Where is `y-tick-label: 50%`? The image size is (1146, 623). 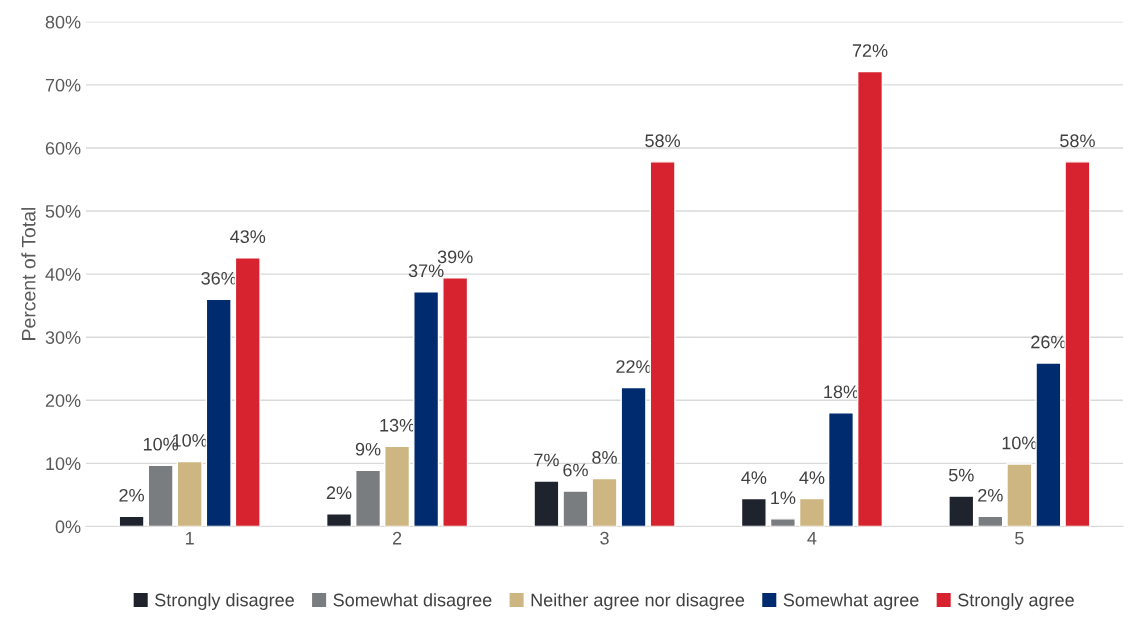
y-tick-label: 50% is located at coordinates (63, 211).